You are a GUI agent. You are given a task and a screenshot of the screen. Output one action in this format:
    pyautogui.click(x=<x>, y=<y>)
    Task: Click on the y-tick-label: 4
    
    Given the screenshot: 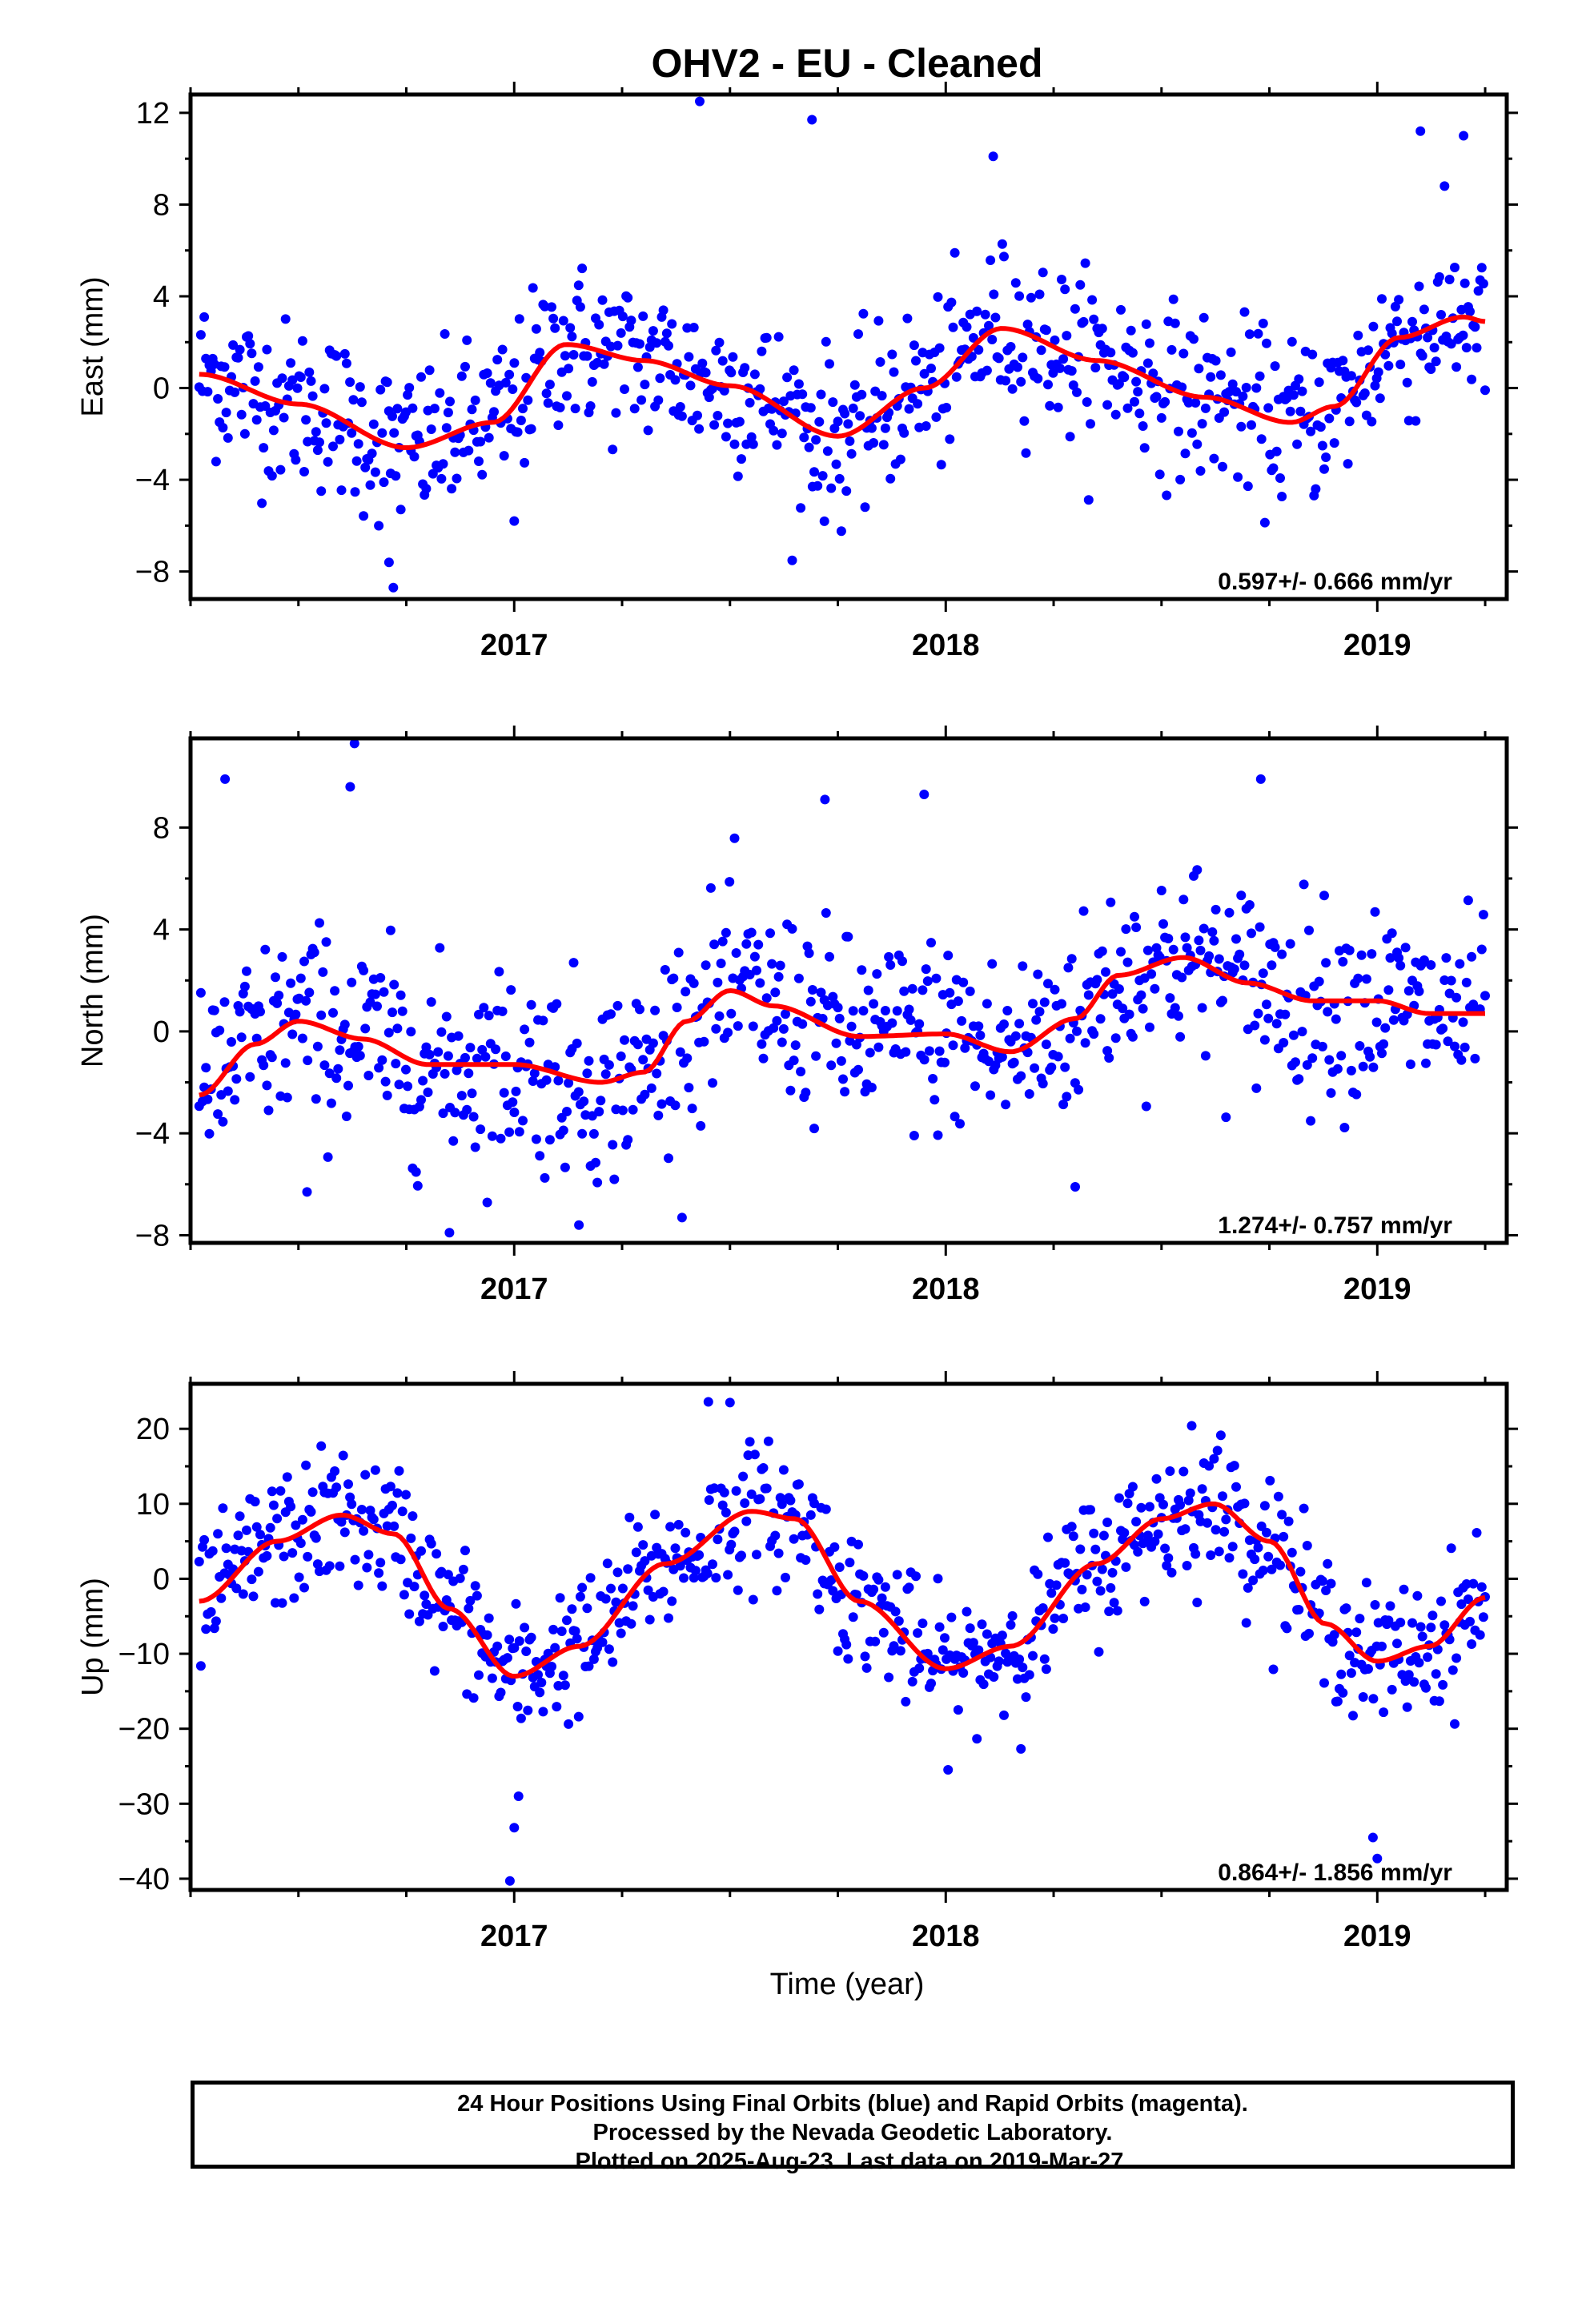 What is the action you would take?
    pyautogui.click(x=161, y=931)
    